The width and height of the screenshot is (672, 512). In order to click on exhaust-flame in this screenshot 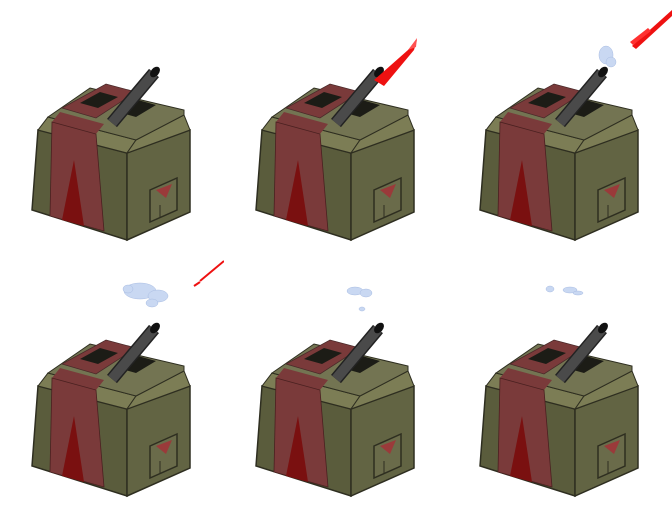, I will do `click(651, 29)`.